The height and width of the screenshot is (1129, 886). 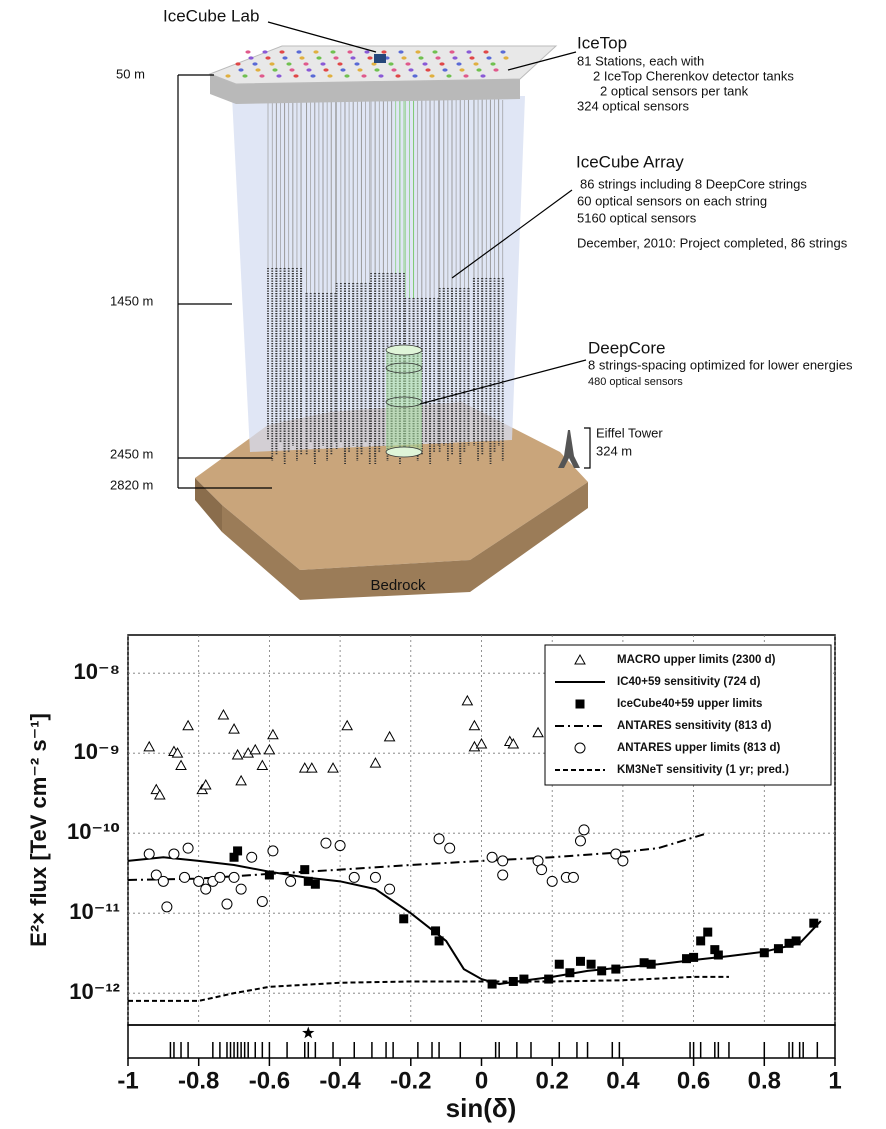 What do you see at coordinates (693, 75) in the screenshot?
I see `icetop-line: 2 IceTop Cherenkov detector tanks` at bounding box center [693, 75].